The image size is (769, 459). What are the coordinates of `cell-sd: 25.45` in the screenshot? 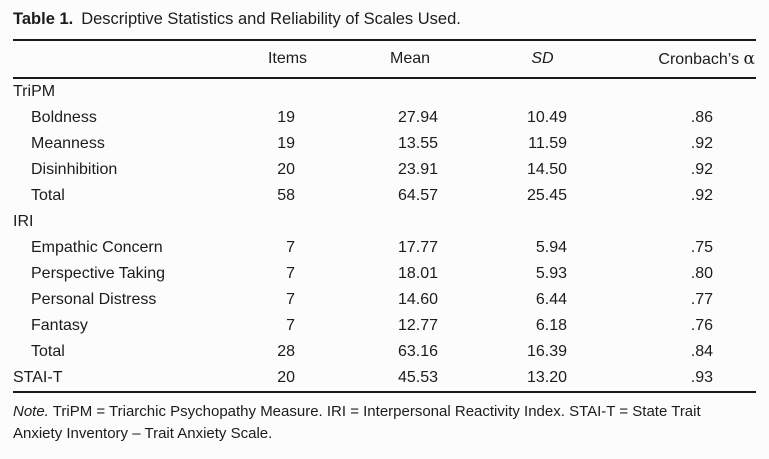 It's located at (546, 195).